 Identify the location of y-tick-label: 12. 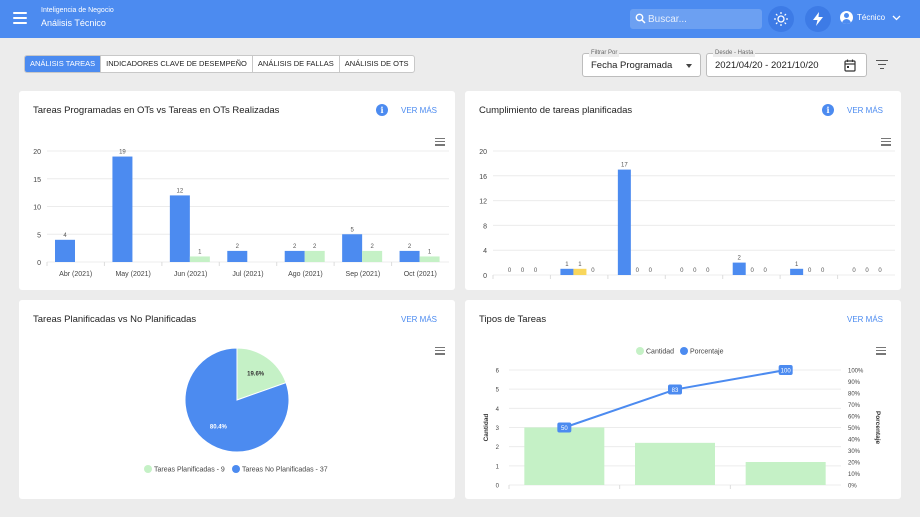
(483, 202).